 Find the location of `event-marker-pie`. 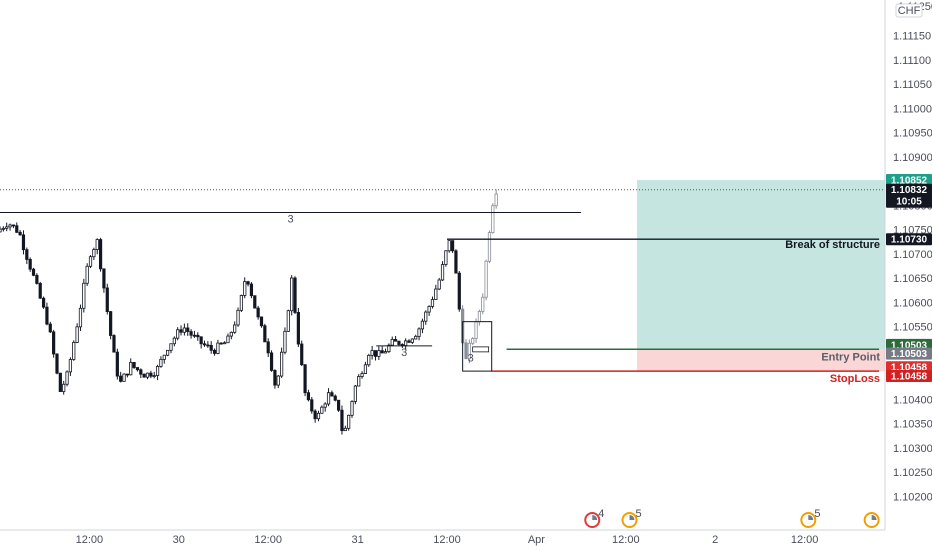

event-marker-pie is located at coordinates (632, 517).